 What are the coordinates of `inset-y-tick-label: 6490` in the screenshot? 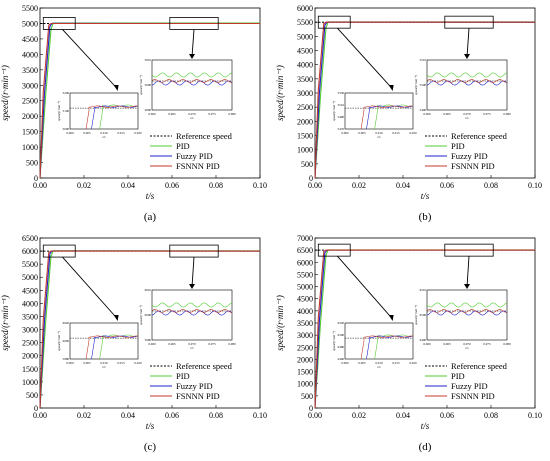 It's located at (423, 340).